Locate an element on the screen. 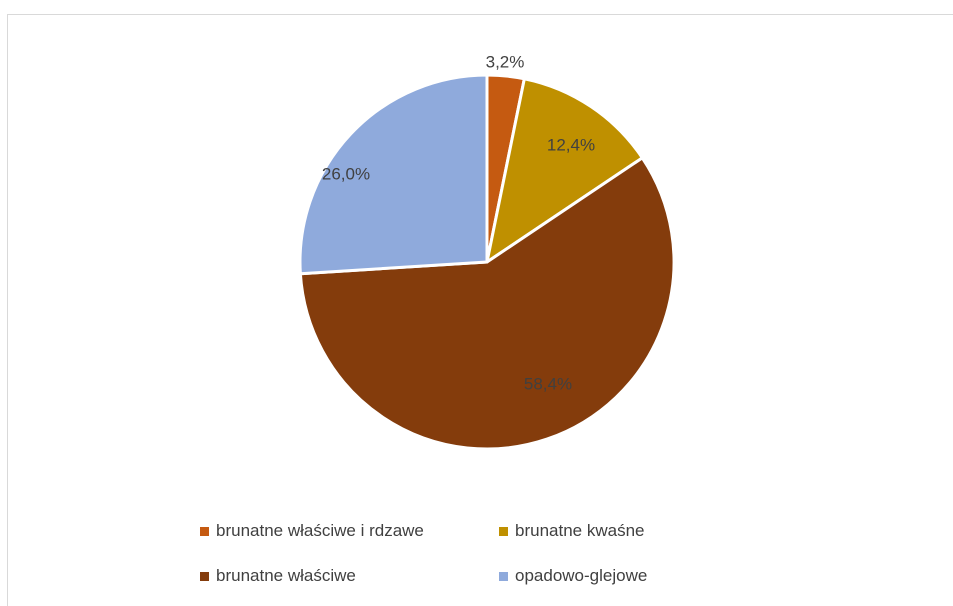 The width and height of the screenshot is (953, 606). data-label: 26,0% is located at coordinates (346, 174).